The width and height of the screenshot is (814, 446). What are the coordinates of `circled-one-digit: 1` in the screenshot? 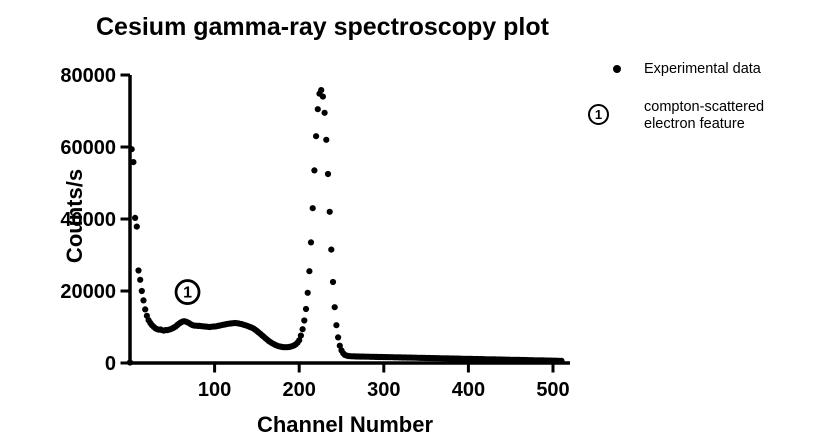 It's located at (598, 114).